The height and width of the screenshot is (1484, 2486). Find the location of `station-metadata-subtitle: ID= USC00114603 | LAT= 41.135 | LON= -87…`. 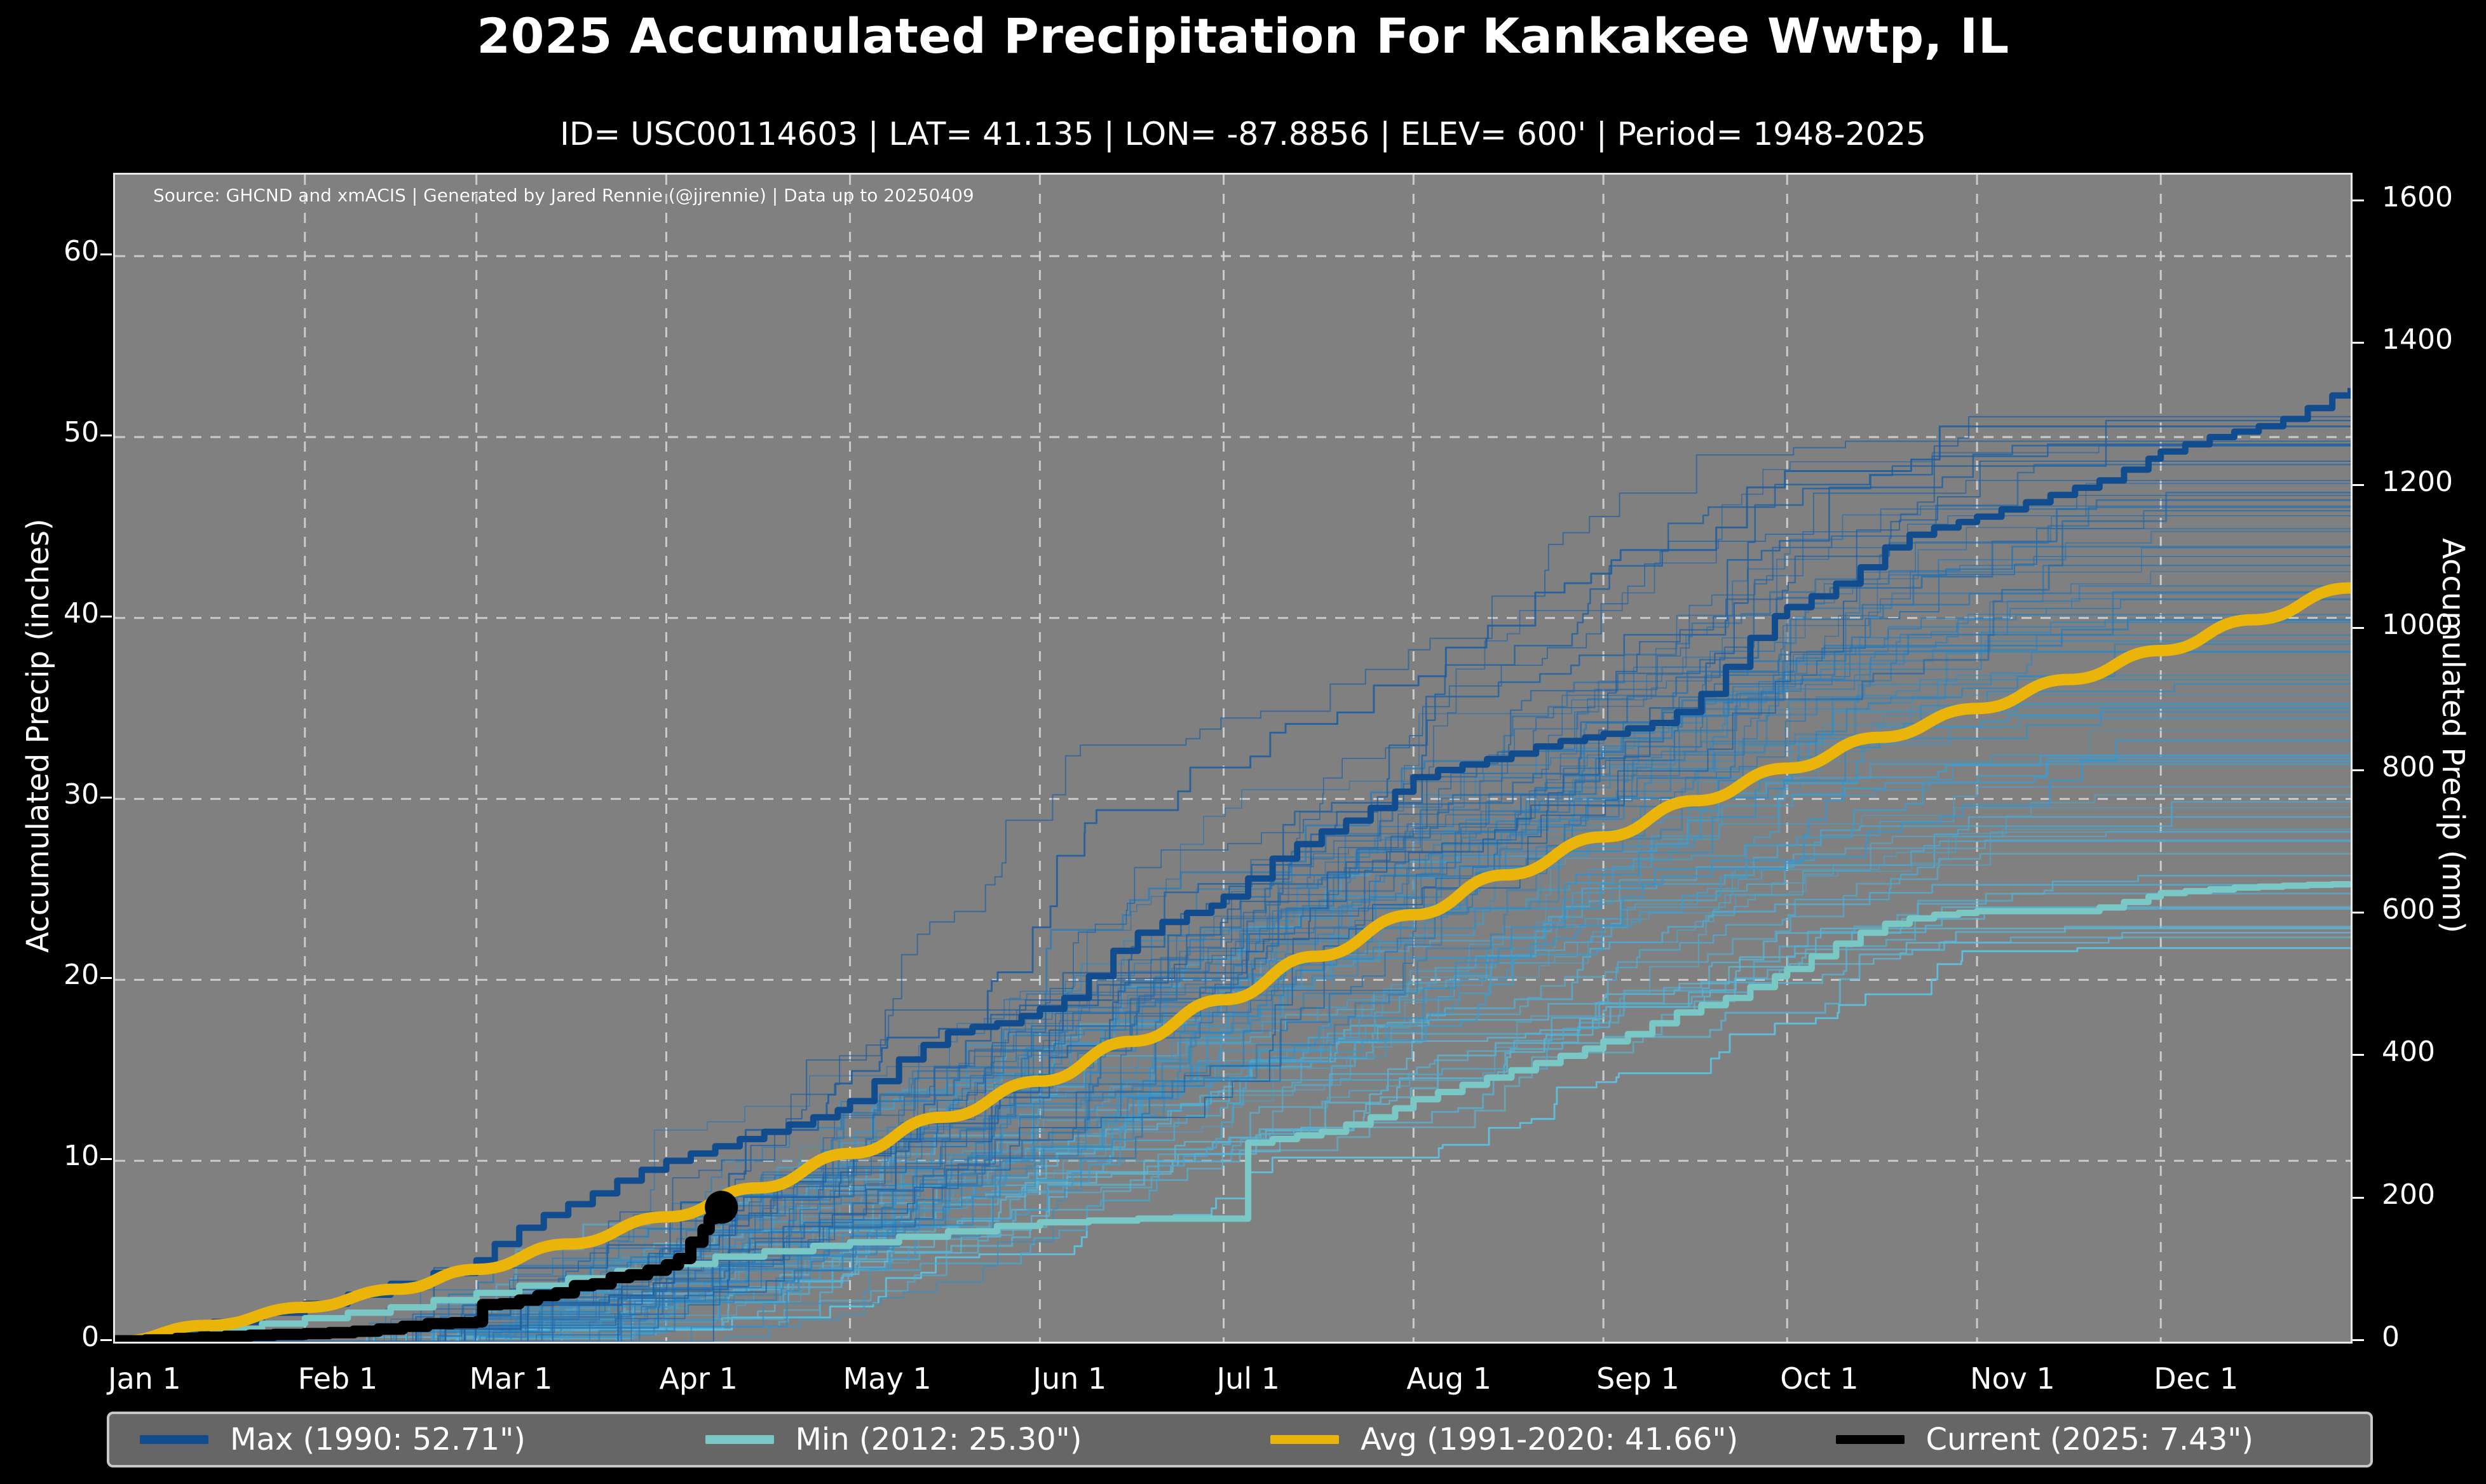

station-metadata-subtitle: ID= USC00114603 | LAT= 41.135 | LON= -87… is located at coordinates (1243, 134).